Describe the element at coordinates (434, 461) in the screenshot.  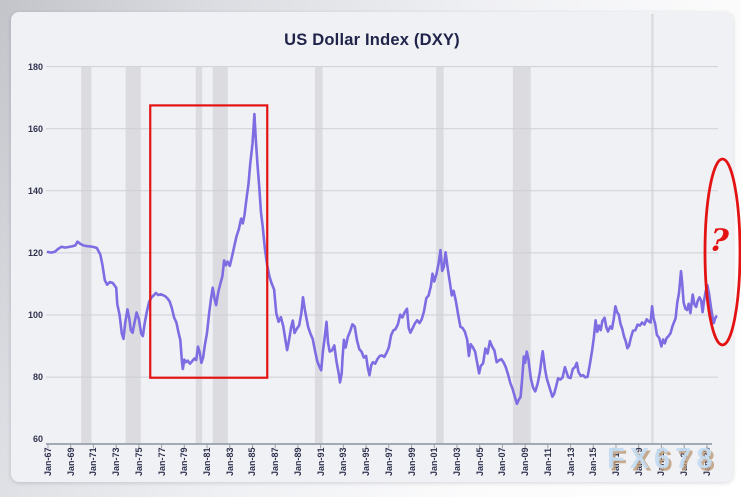
I see `x-tick-label: Jan-01` at that location.